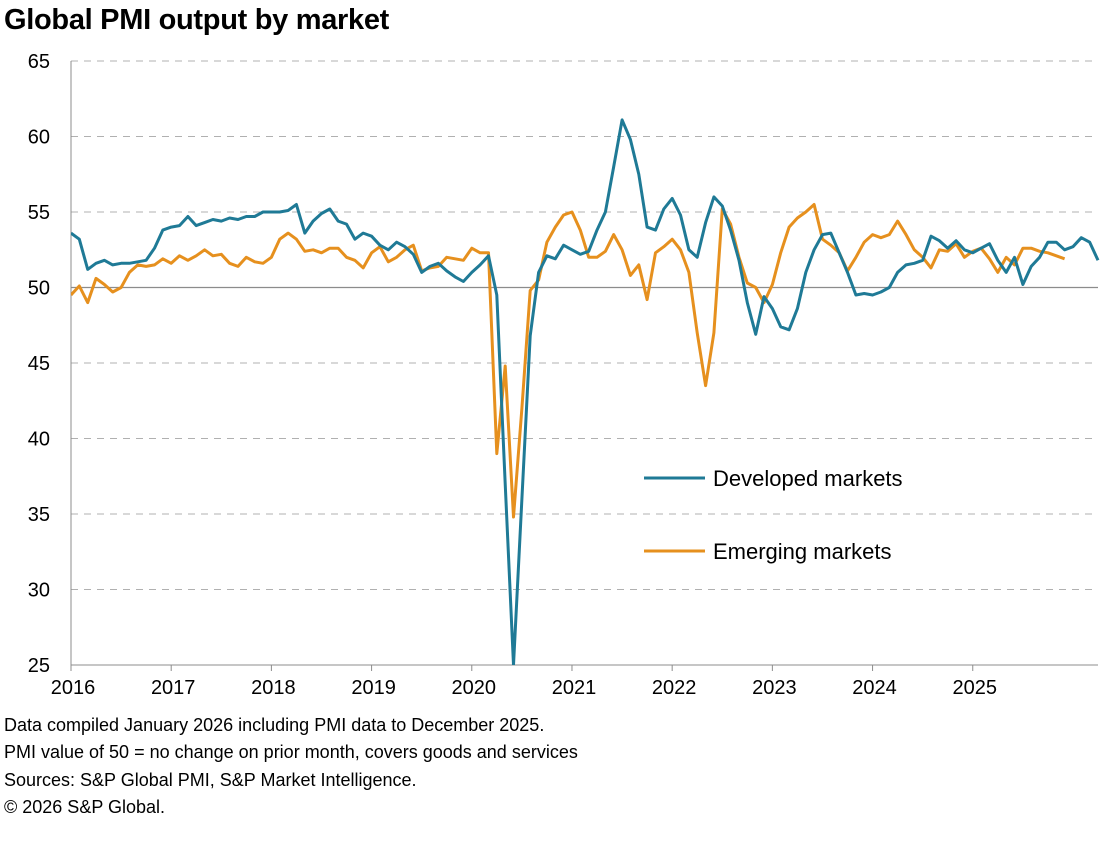 The height and width of the screenshot is (857, 1109). I want to click on x-tick-label-2017: 2017, so click(173, 688).